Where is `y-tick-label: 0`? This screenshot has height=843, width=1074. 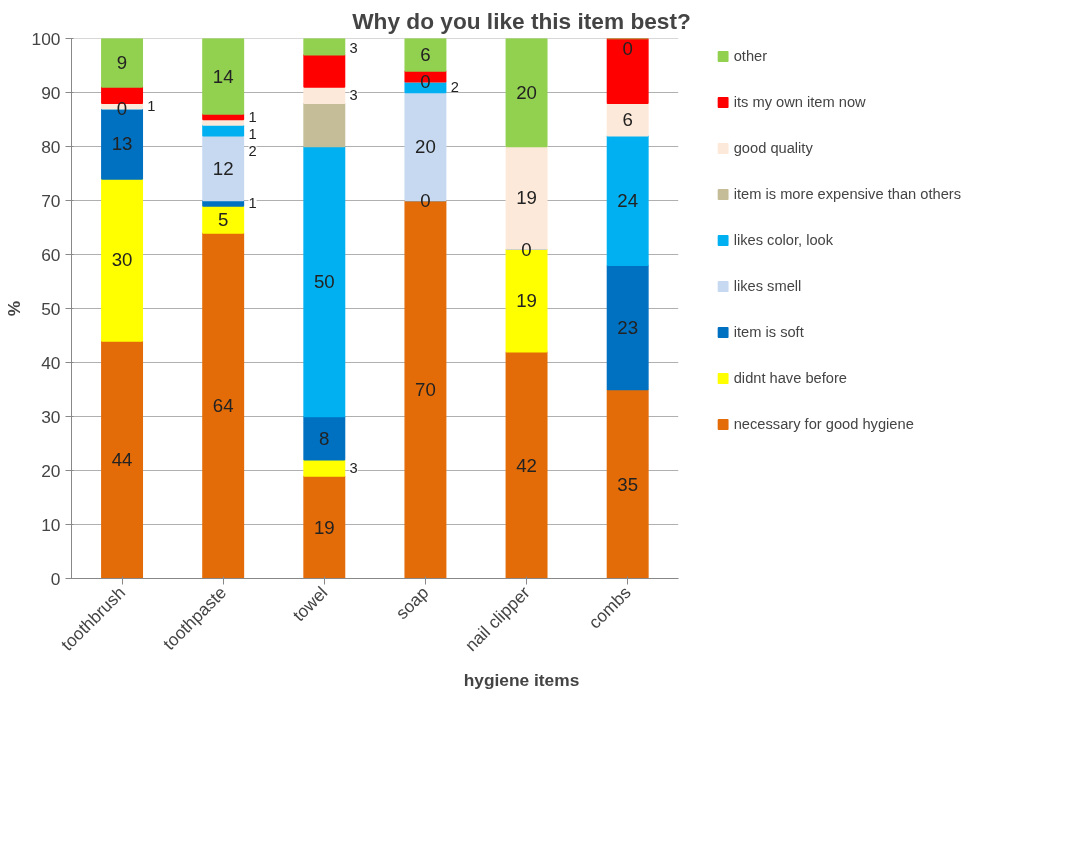
y-tick-label: 0 is located at coordinates (55, 578).